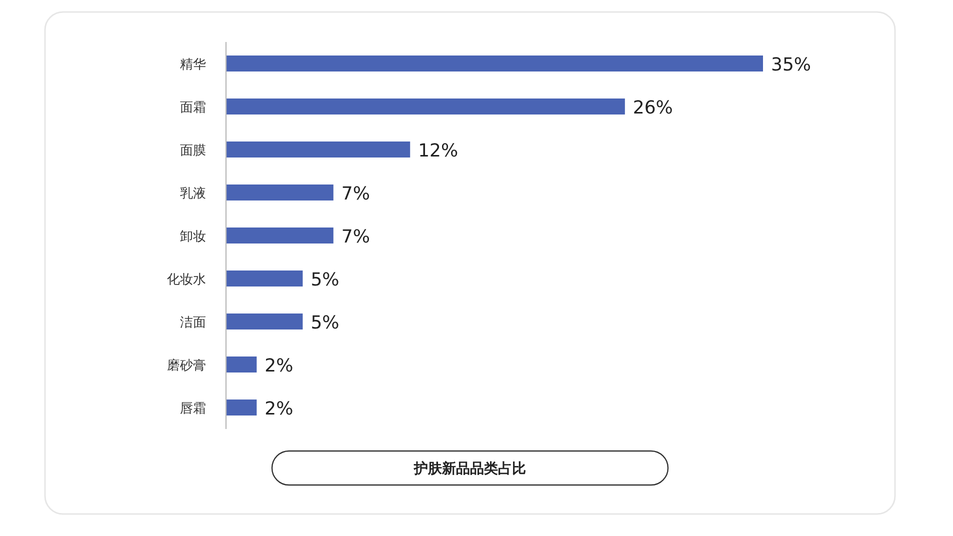 This screenshot has width=953, height=536. Describe the element at coordinates (186, 366) in the screenshot. I see `y-tick-label: 磨砂膏` at that location.